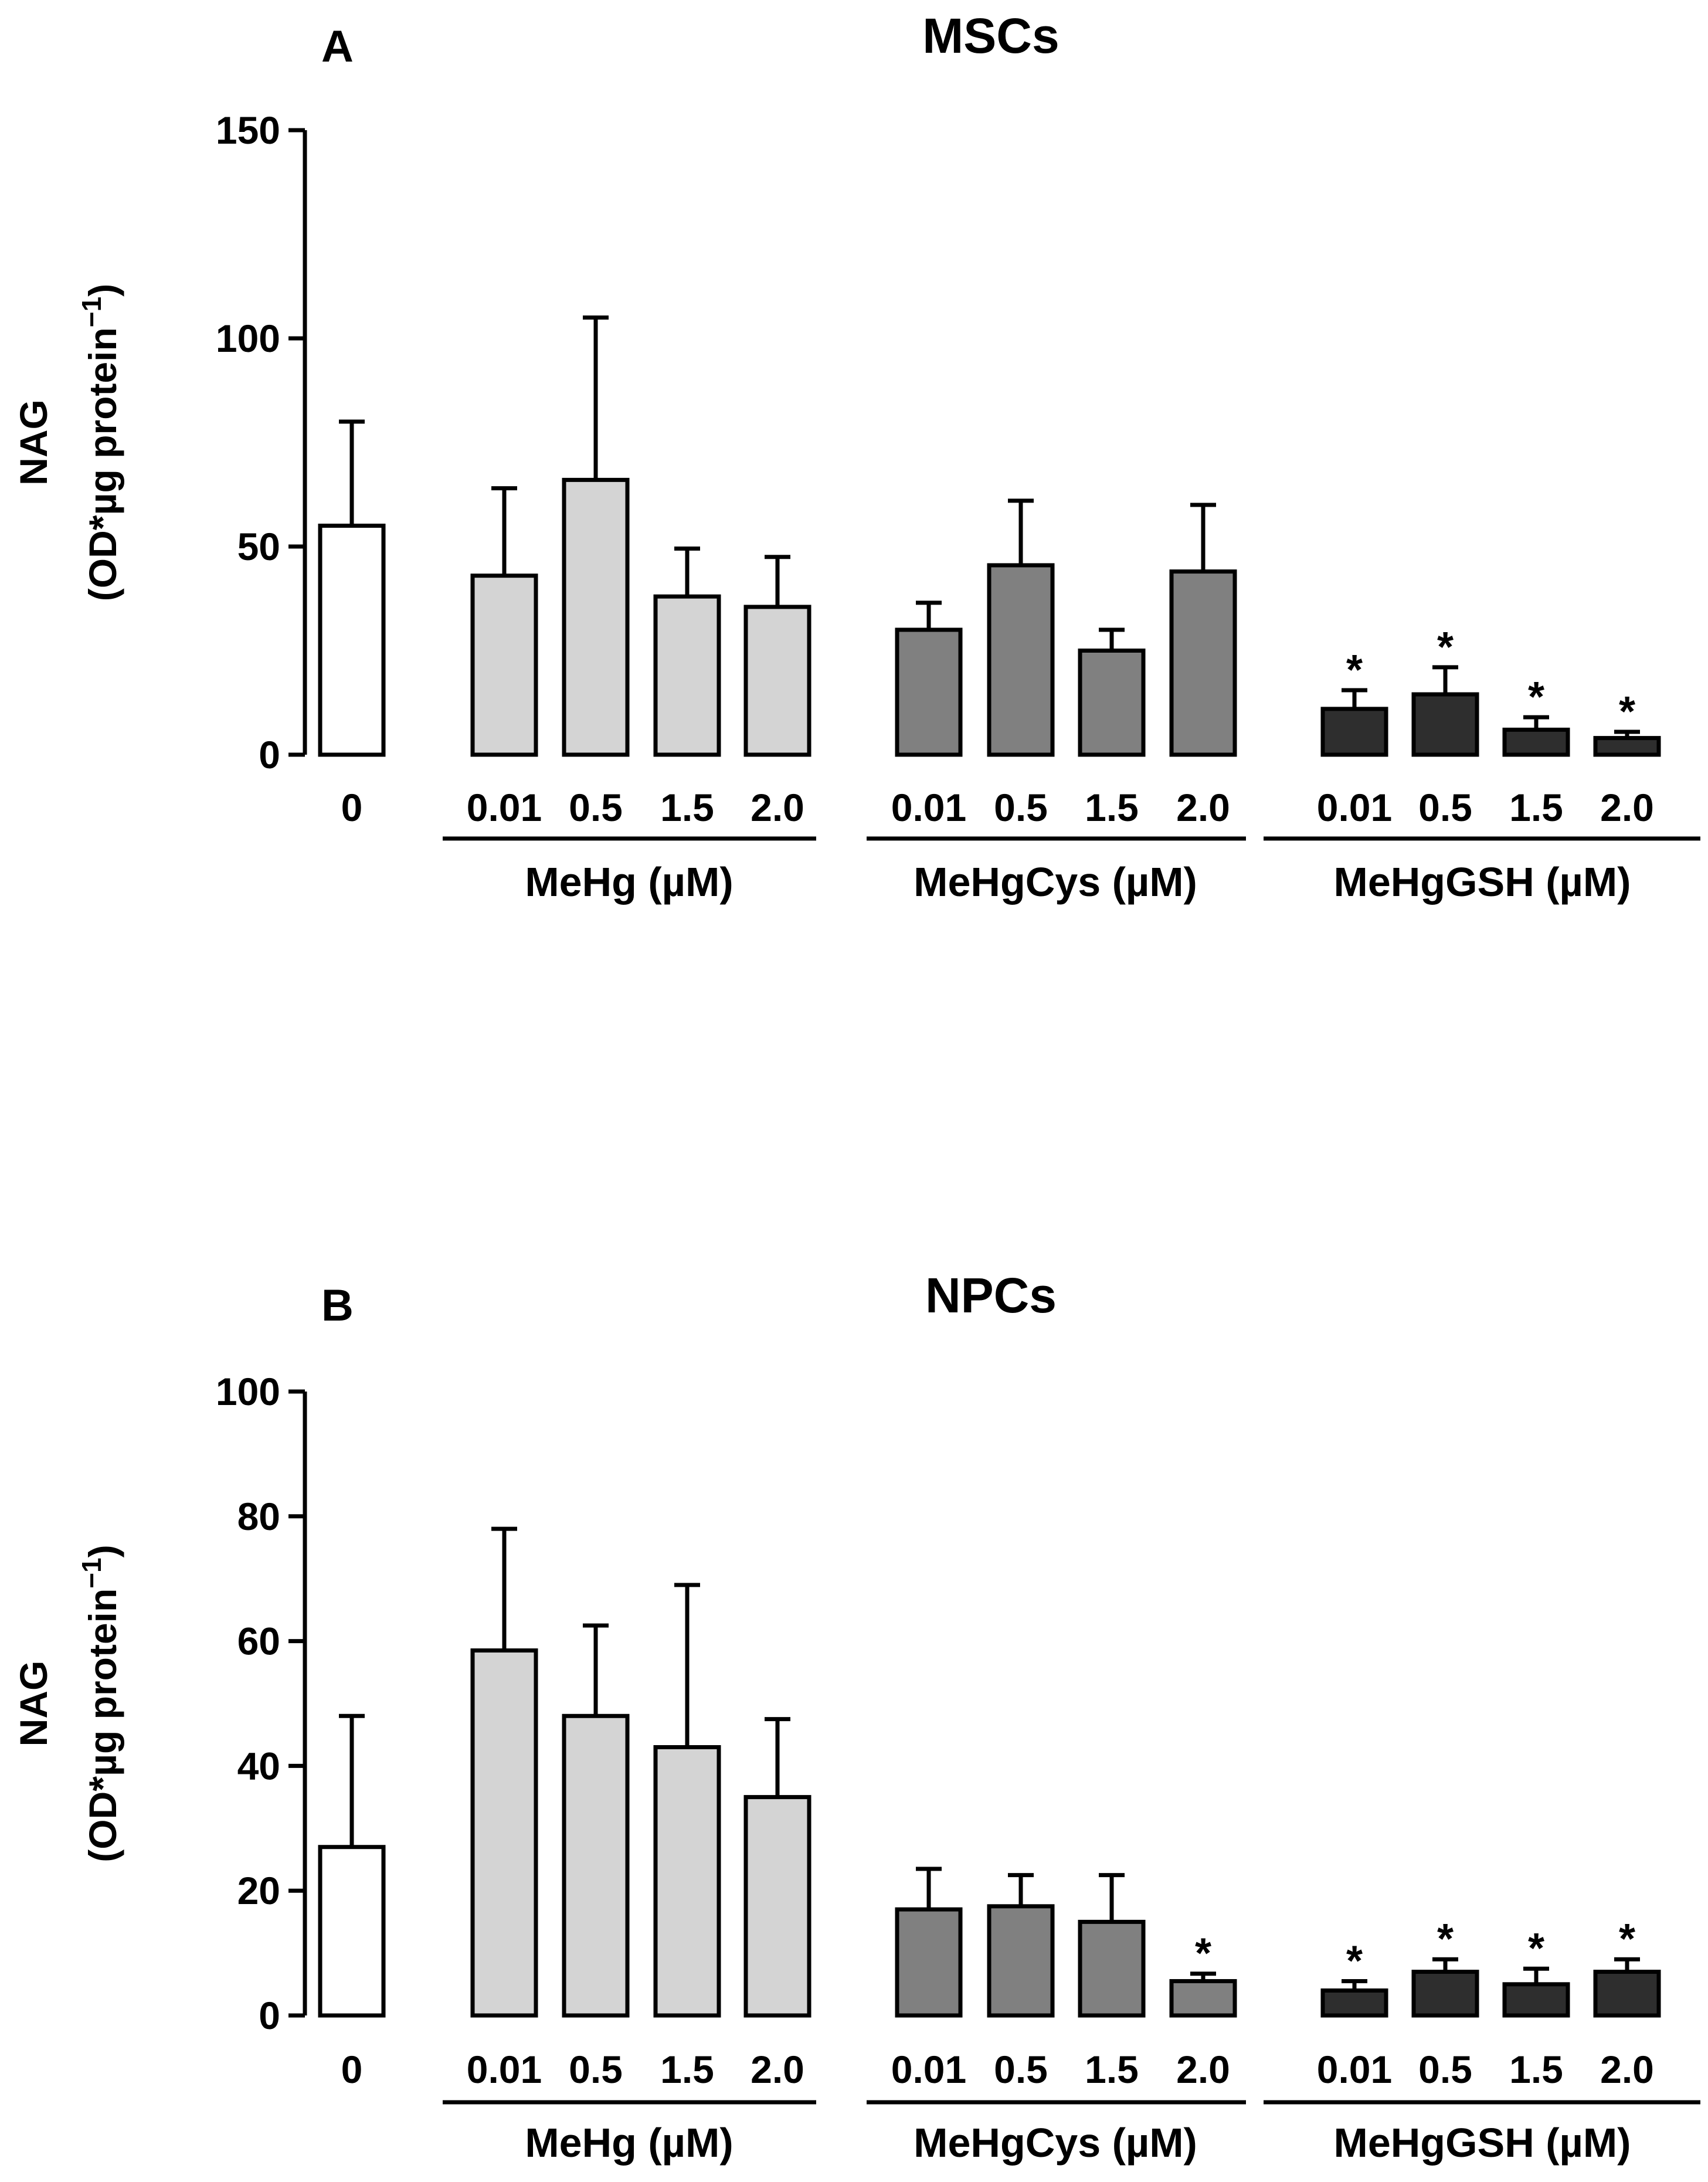 The image size is (1708, 2182). I want to click on y-tick-label: 40, so click(258, 1765).